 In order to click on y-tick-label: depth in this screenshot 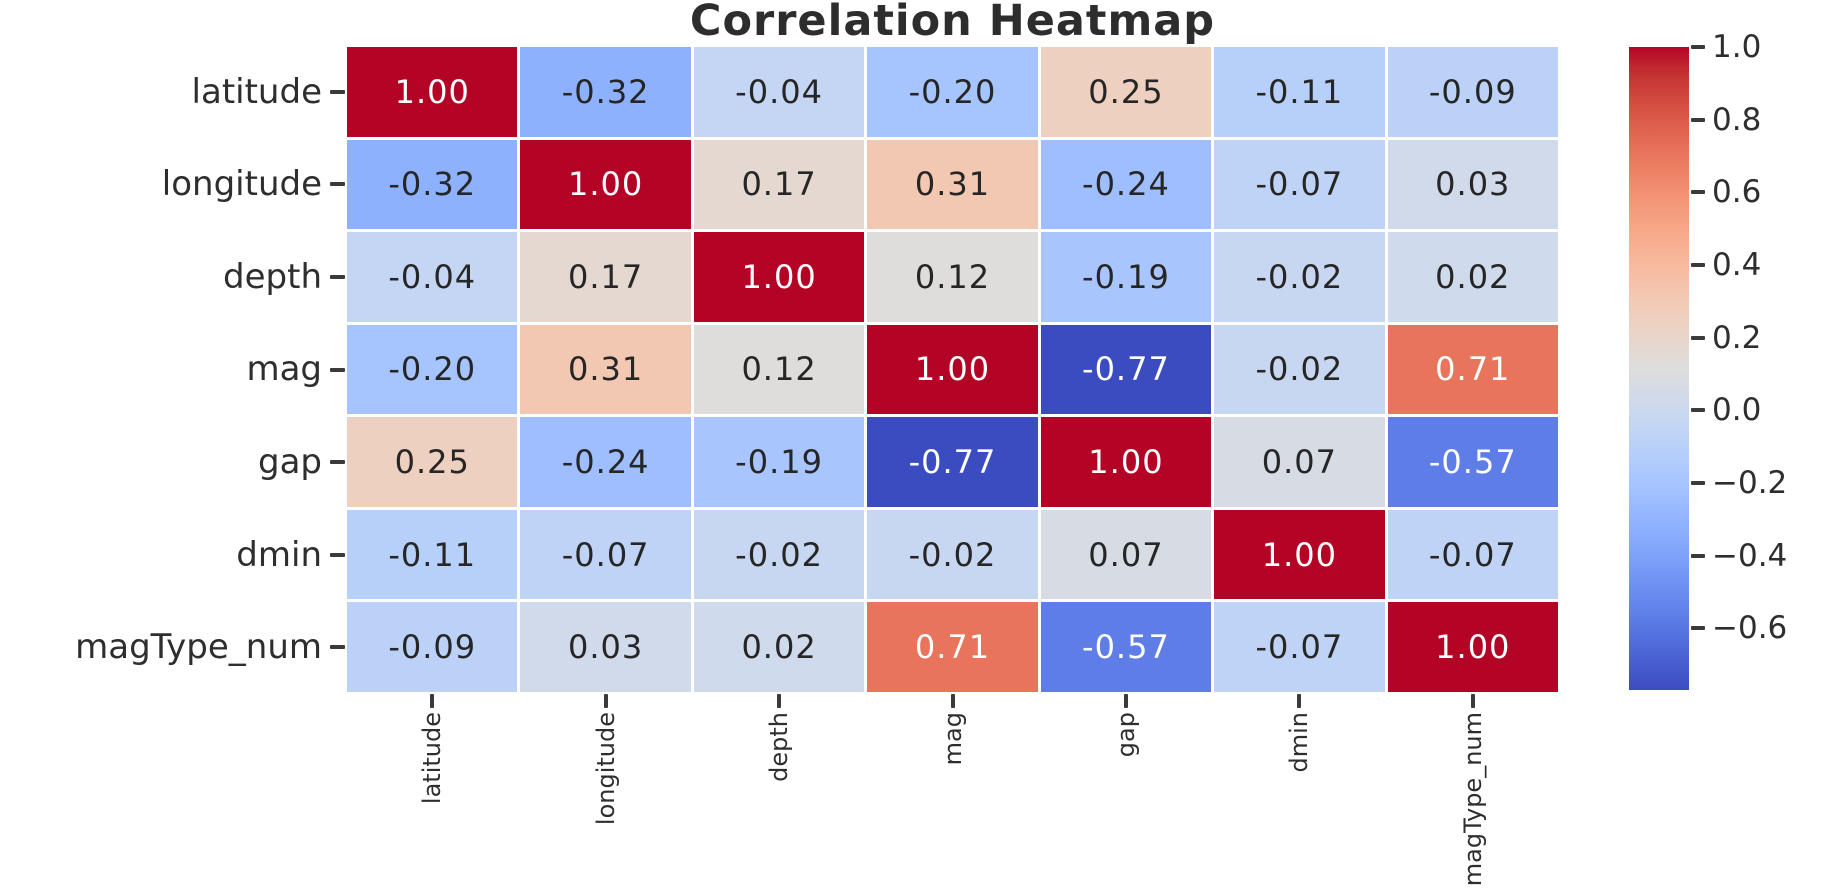, I will do `click(272, 276)`.